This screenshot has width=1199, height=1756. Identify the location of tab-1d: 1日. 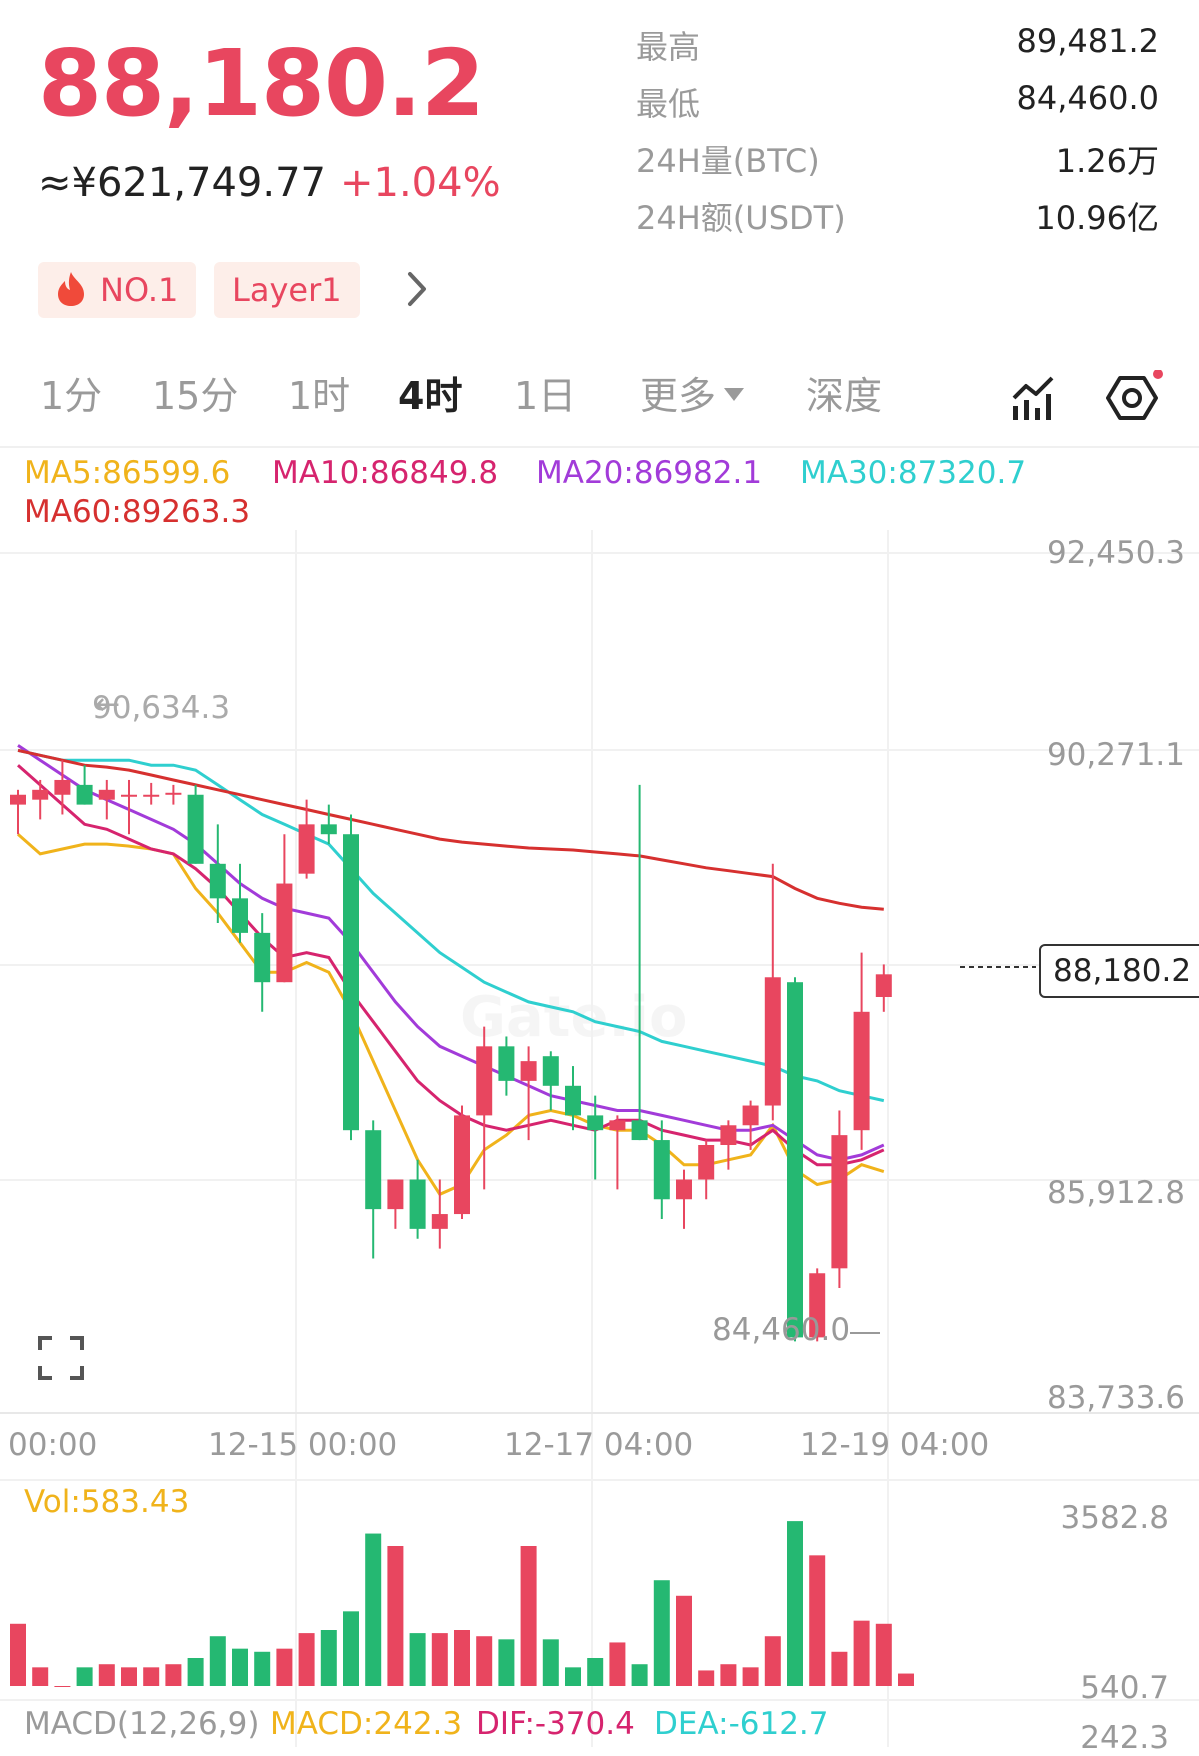
(545, 396).